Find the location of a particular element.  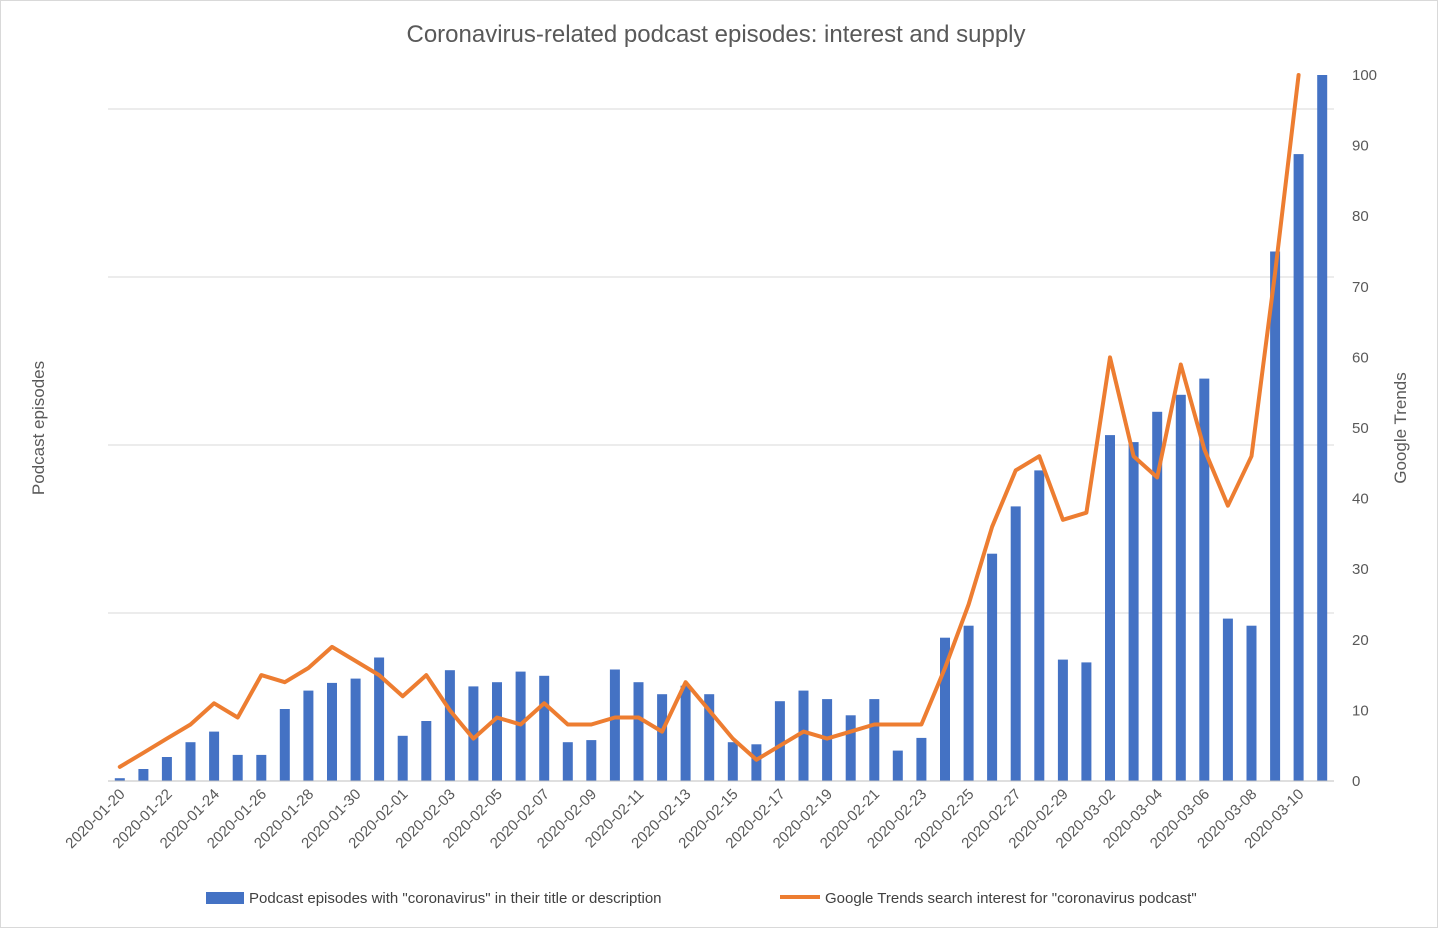

y-axis-left-title: Podcast episodes is located at coordinates (38, 428).